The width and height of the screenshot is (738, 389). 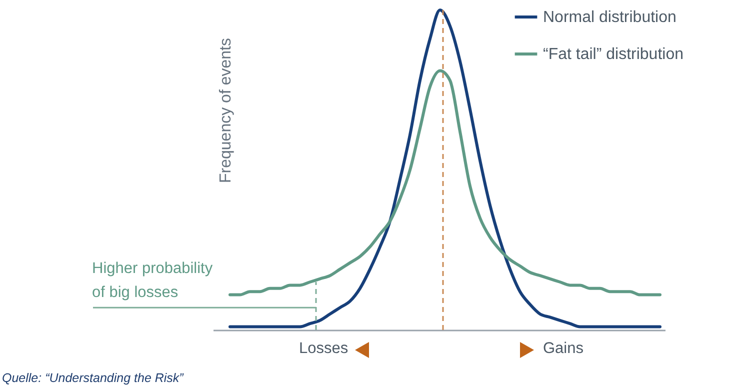 I want to click on legend-label: “Fat tail” distribution, so click(x=613, y=54).